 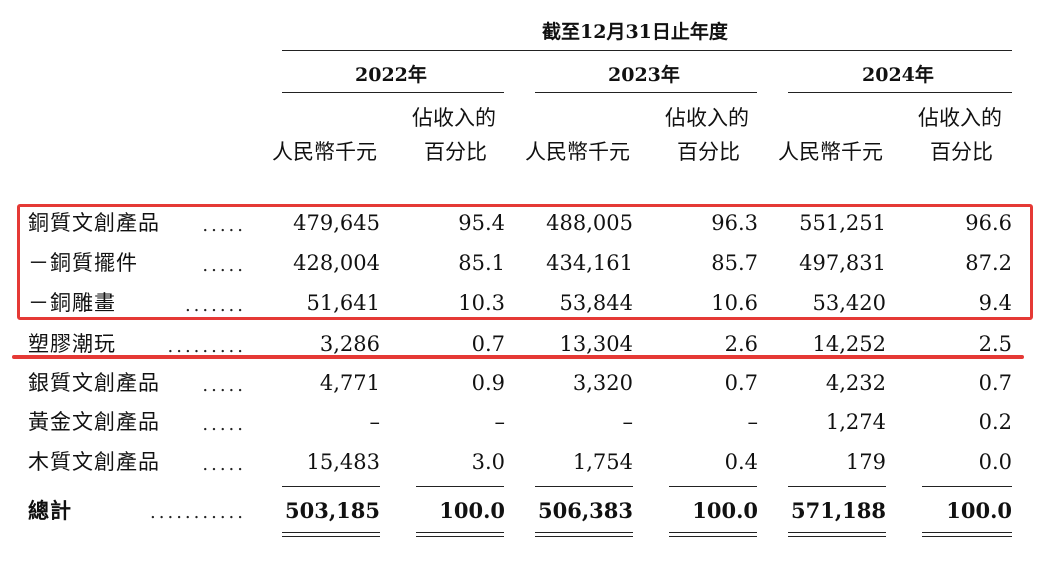 I want to click on cell-p2023: 2.6, so click(x=741, y=344).